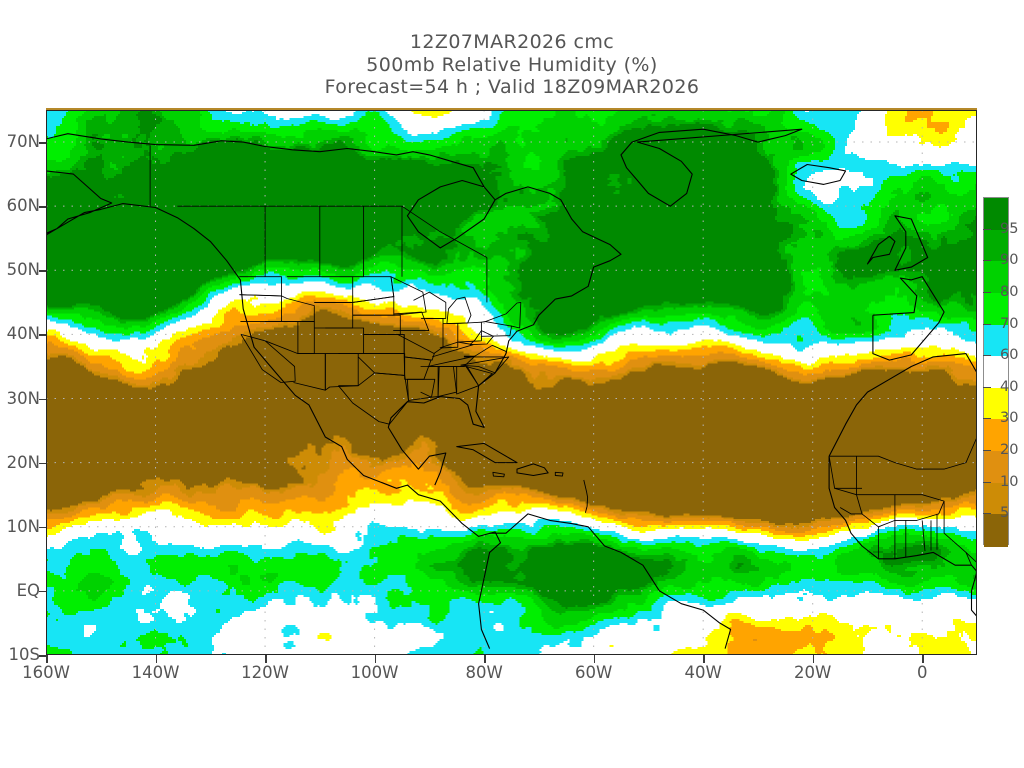  I want to click on coastline-north-south-america, so click(610, 581).